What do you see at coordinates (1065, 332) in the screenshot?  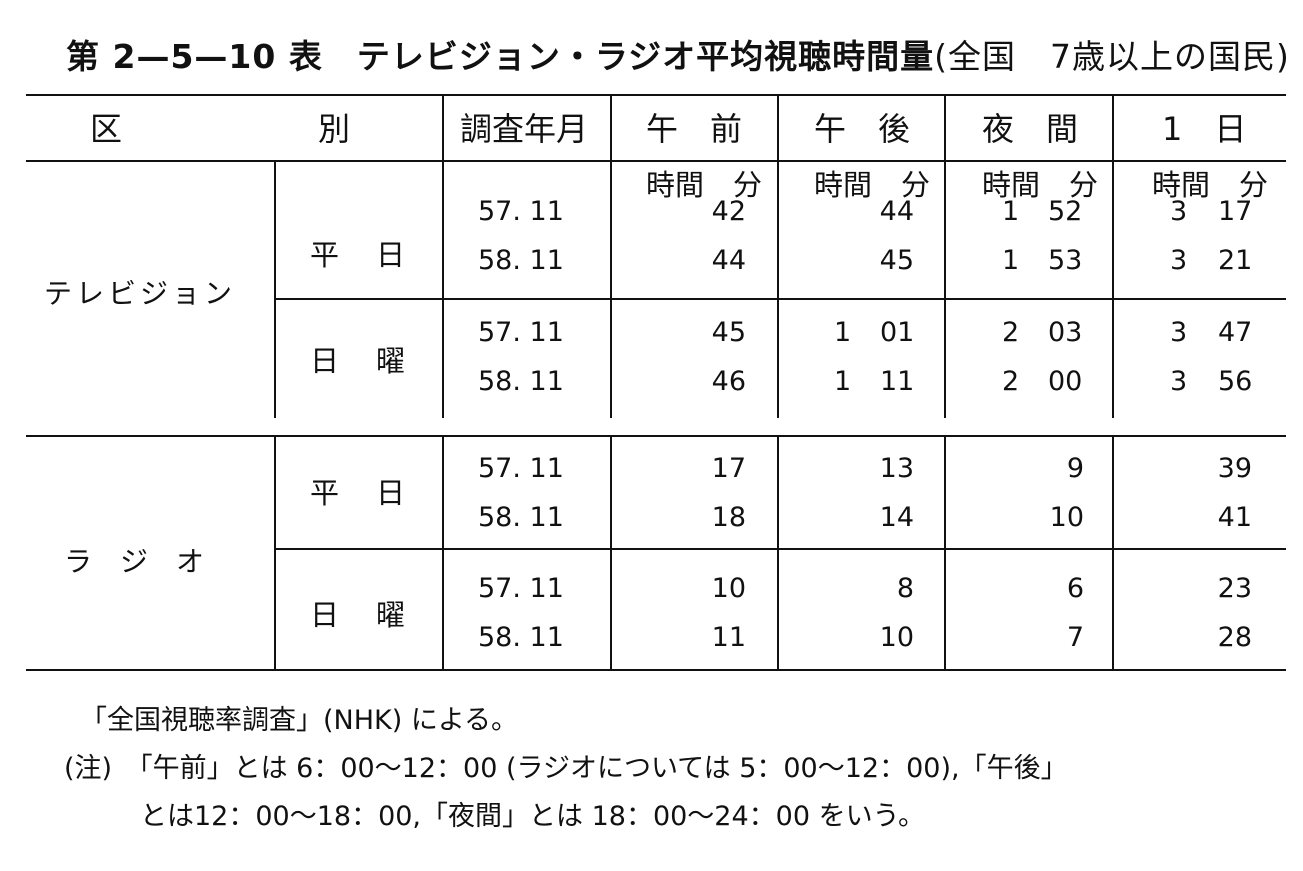 I see `table-cell-yakan-minutes: 03` at bounding box center [1065, 332].